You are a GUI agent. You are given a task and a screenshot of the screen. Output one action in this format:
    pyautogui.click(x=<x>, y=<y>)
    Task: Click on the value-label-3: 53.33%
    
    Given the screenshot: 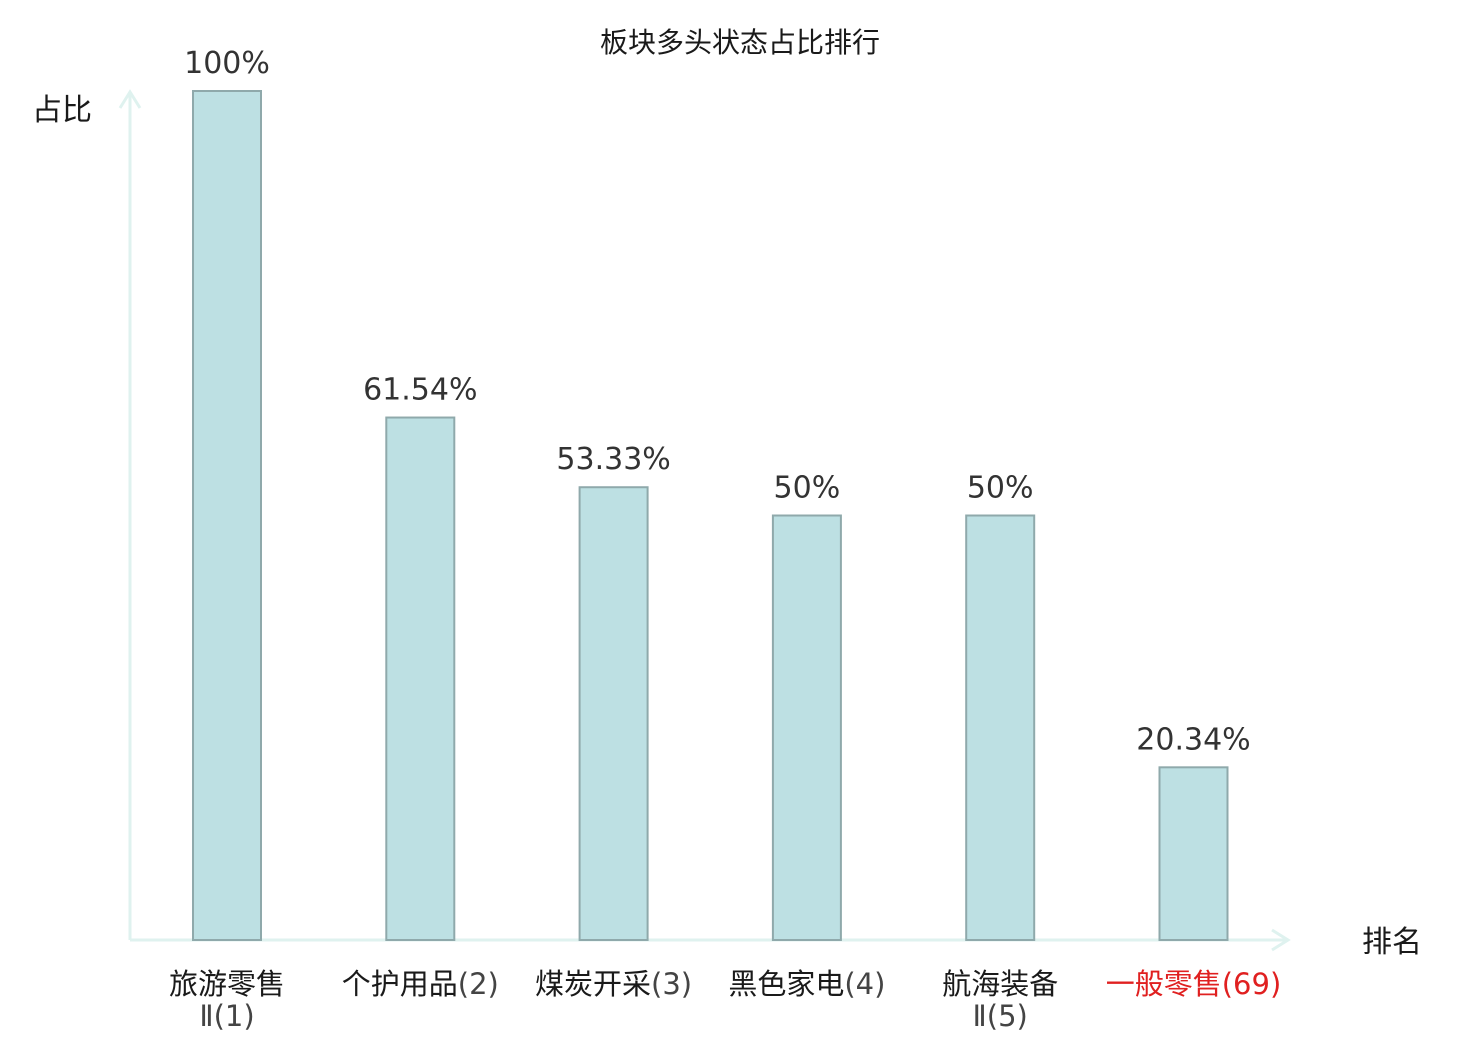 What is the action you would take?
    pyautogui.click(x=613, y=459)
    